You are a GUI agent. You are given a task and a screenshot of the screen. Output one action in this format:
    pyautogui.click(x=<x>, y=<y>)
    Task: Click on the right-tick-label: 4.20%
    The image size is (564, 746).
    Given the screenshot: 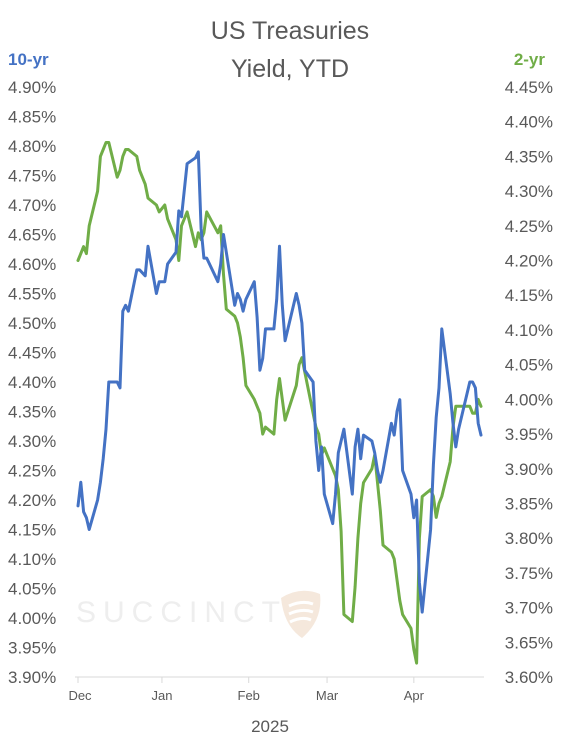 What is the action you would take?
    pyautogui.click(x=529, y=261)
    